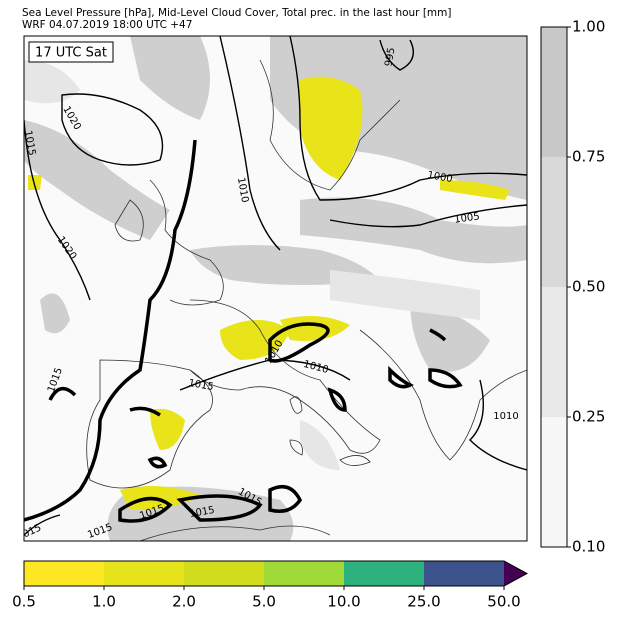 This screenshot has width=618, height=621. Describe the element at coordinates (71, 53) in the screenshot. I see `time-label: 17 UTC Sat` at that location.